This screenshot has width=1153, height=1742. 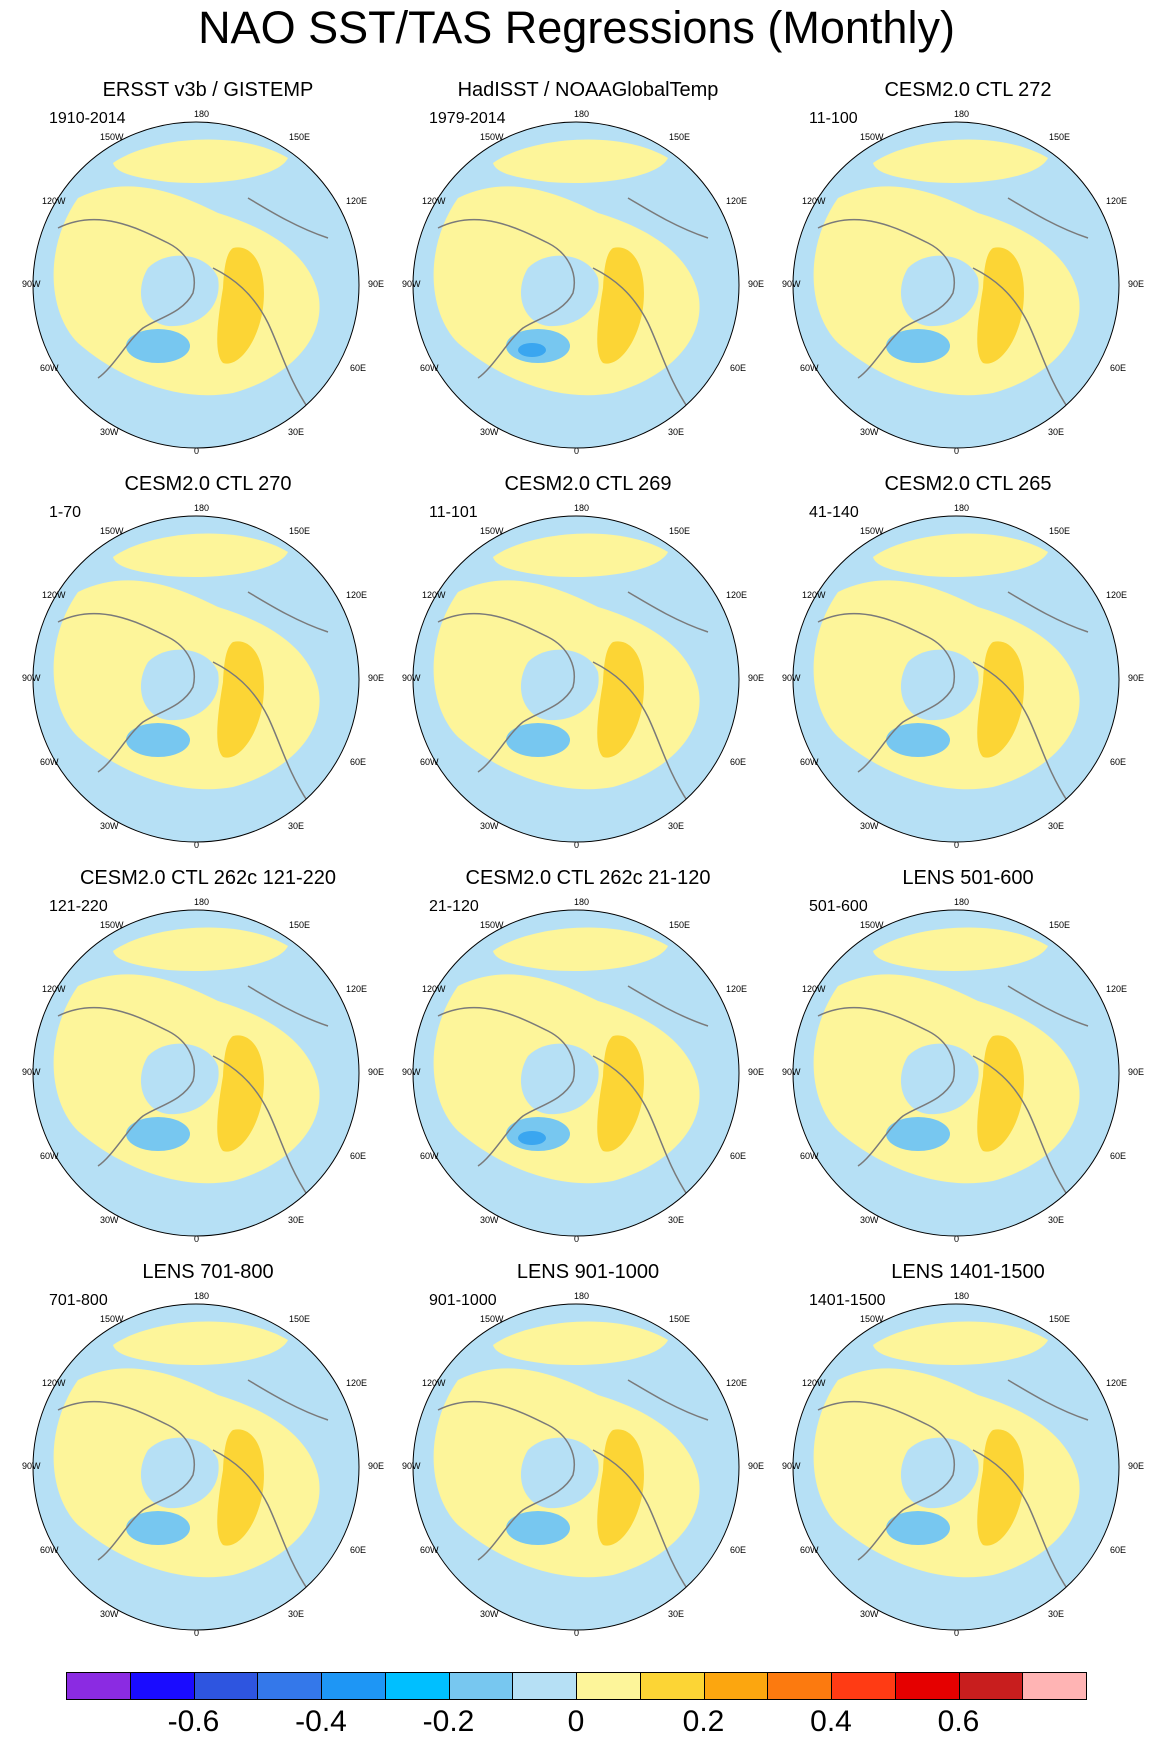 What do you see at coordinates (809, 1550) in the screenshot?
I see `longitude-label: 60W` at bounding box center [809, 1550].